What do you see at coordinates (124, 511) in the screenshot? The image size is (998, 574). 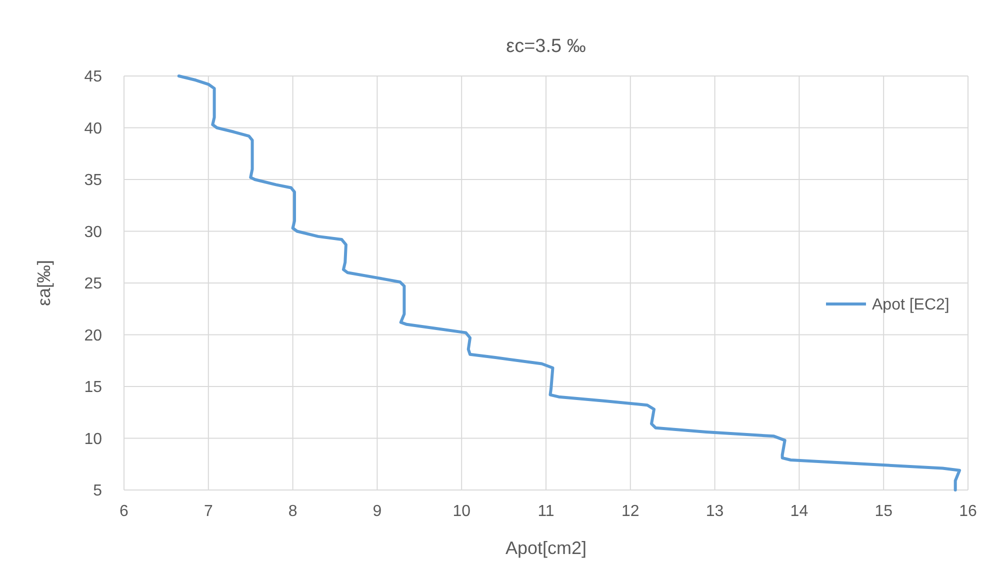 I see `x-tick-label: 6` at bounding box center [124, 511].